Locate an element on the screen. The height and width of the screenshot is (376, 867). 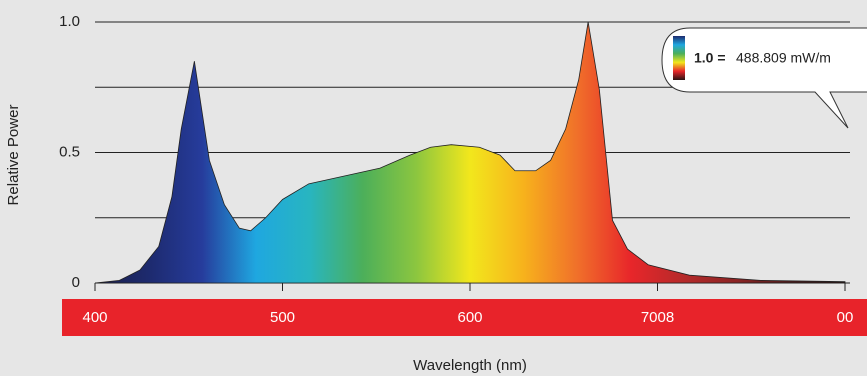
y-tick-label: 1.0 is located at coordinates (69, 21).